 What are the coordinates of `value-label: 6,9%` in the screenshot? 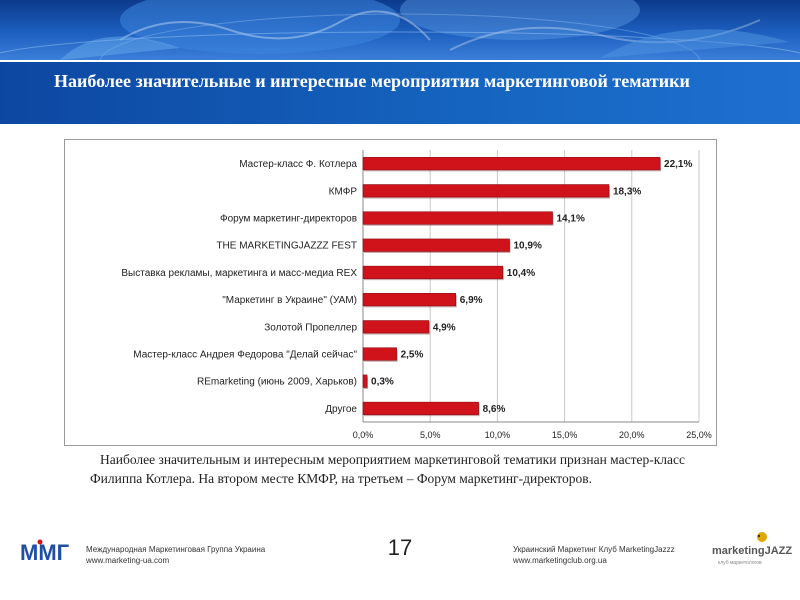 It's located at (471, 300).